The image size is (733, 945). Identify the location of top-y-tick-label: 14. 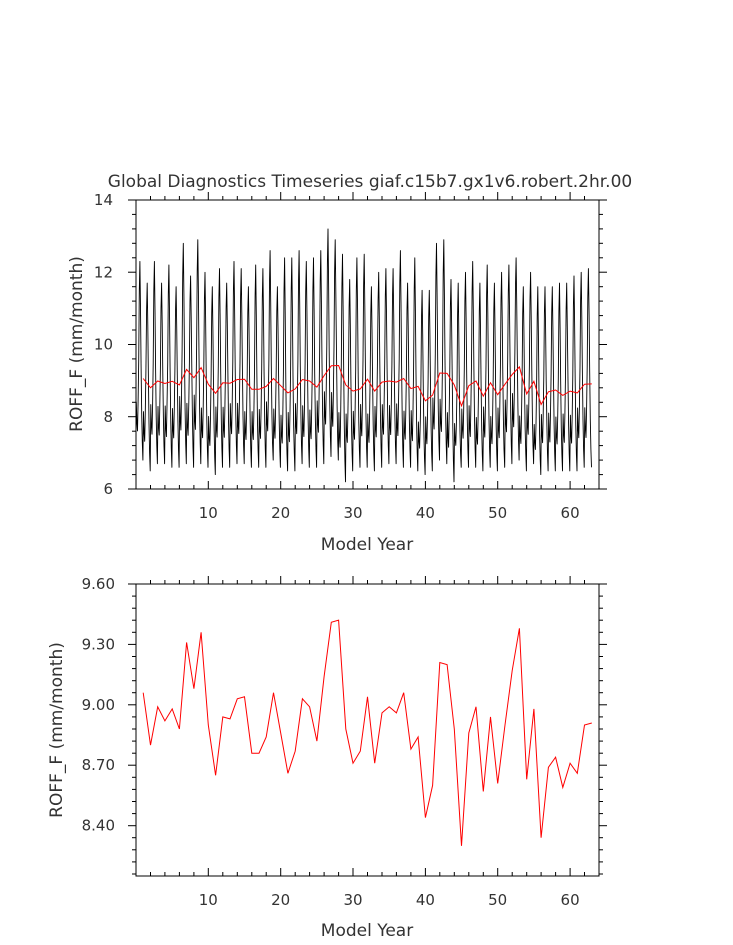
(103, 200).